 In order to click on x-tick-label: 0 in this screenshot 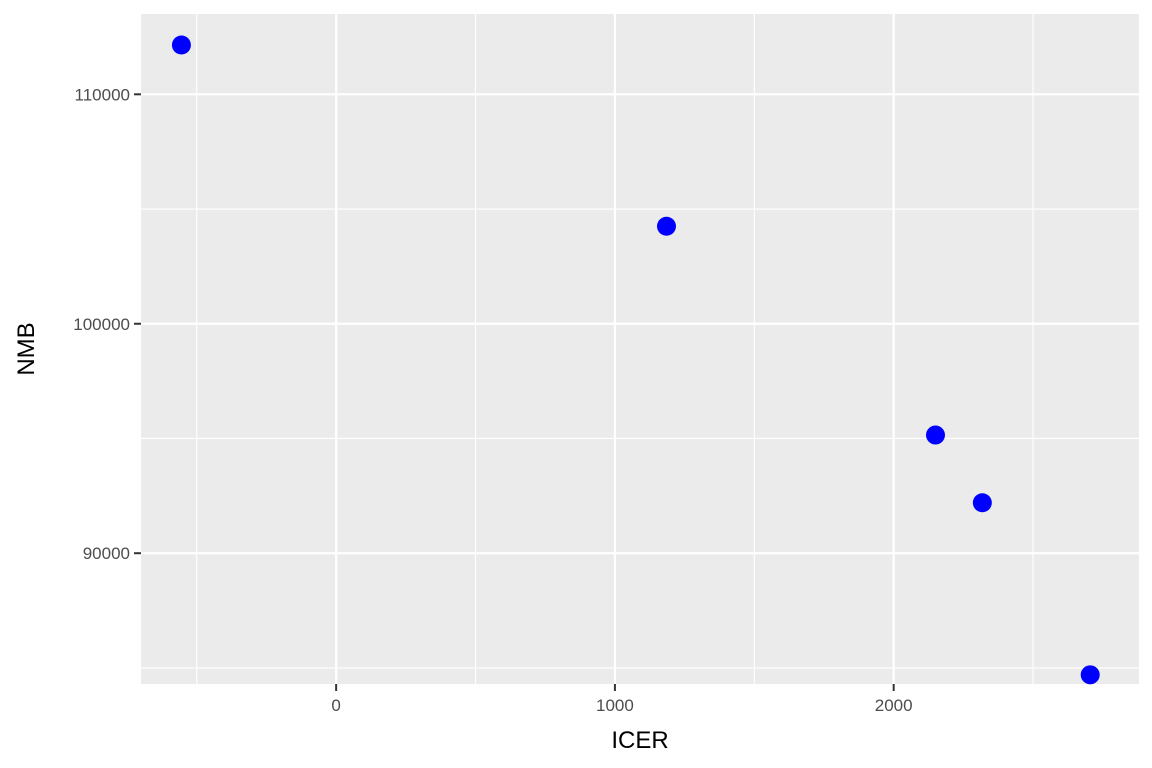, I will do `click(335, 705)`.